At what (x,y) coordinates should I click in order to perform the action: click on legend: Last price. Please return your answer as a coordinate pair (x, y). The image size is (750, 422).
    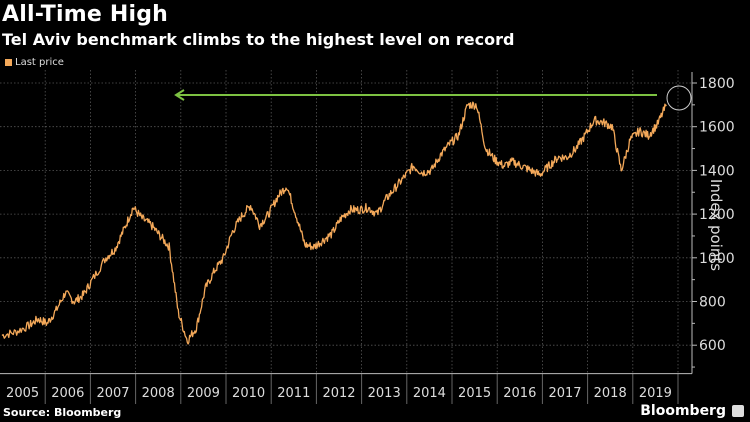
    Looking at the image, I should click on (34, 62).